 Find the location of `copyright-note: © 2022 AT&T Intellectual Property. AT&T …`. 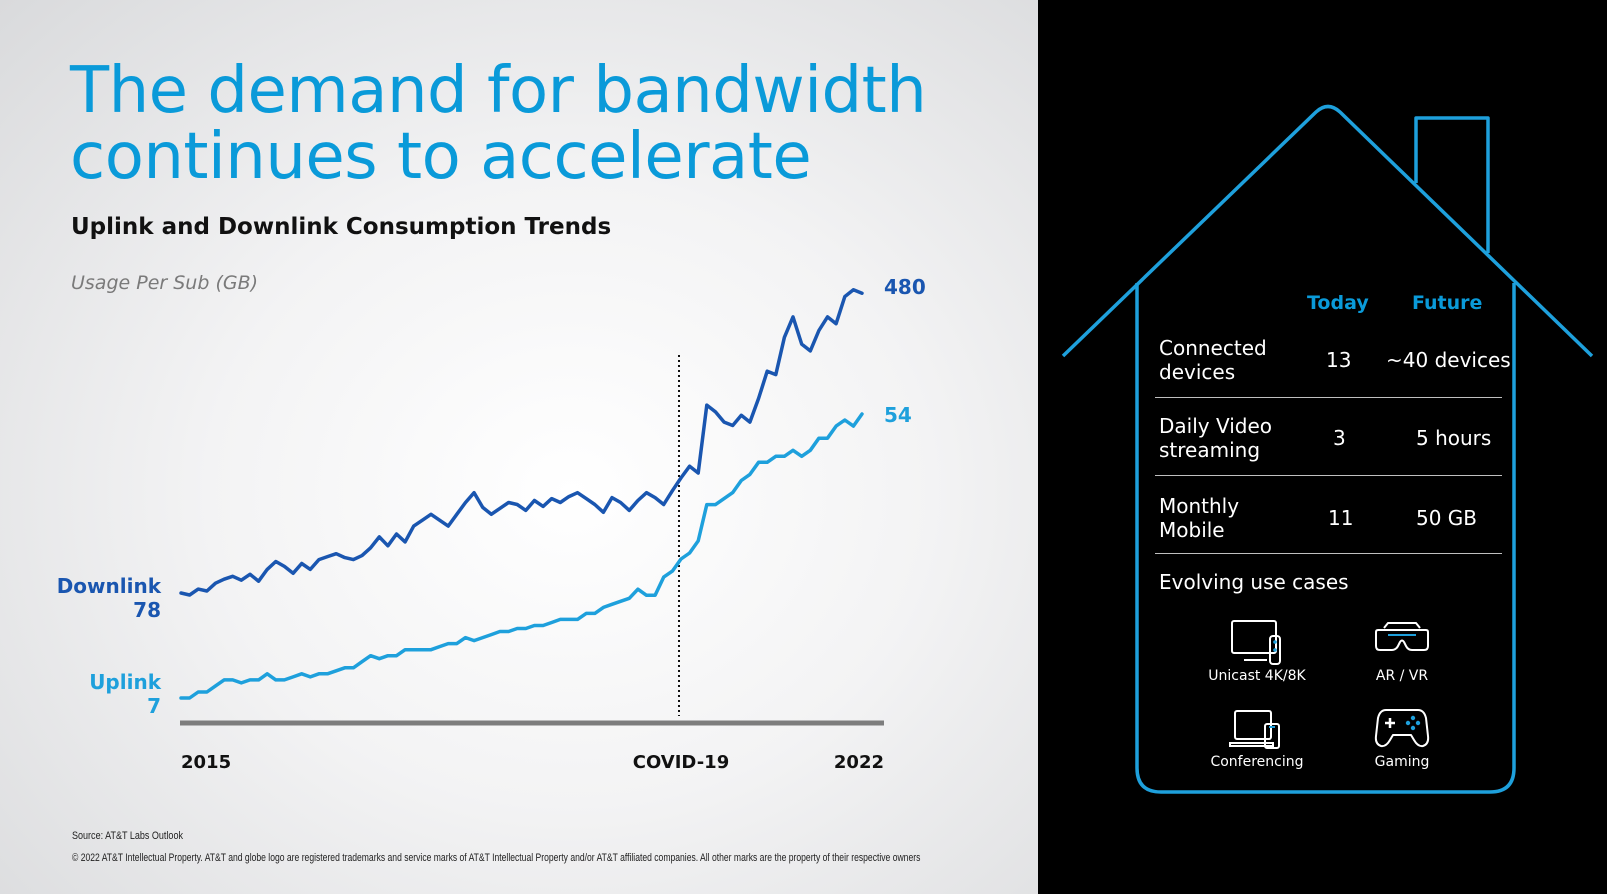

copyright-note: © 2022 AT&T Intellectual Property. AT&T … is located at coordinates (496, 858).